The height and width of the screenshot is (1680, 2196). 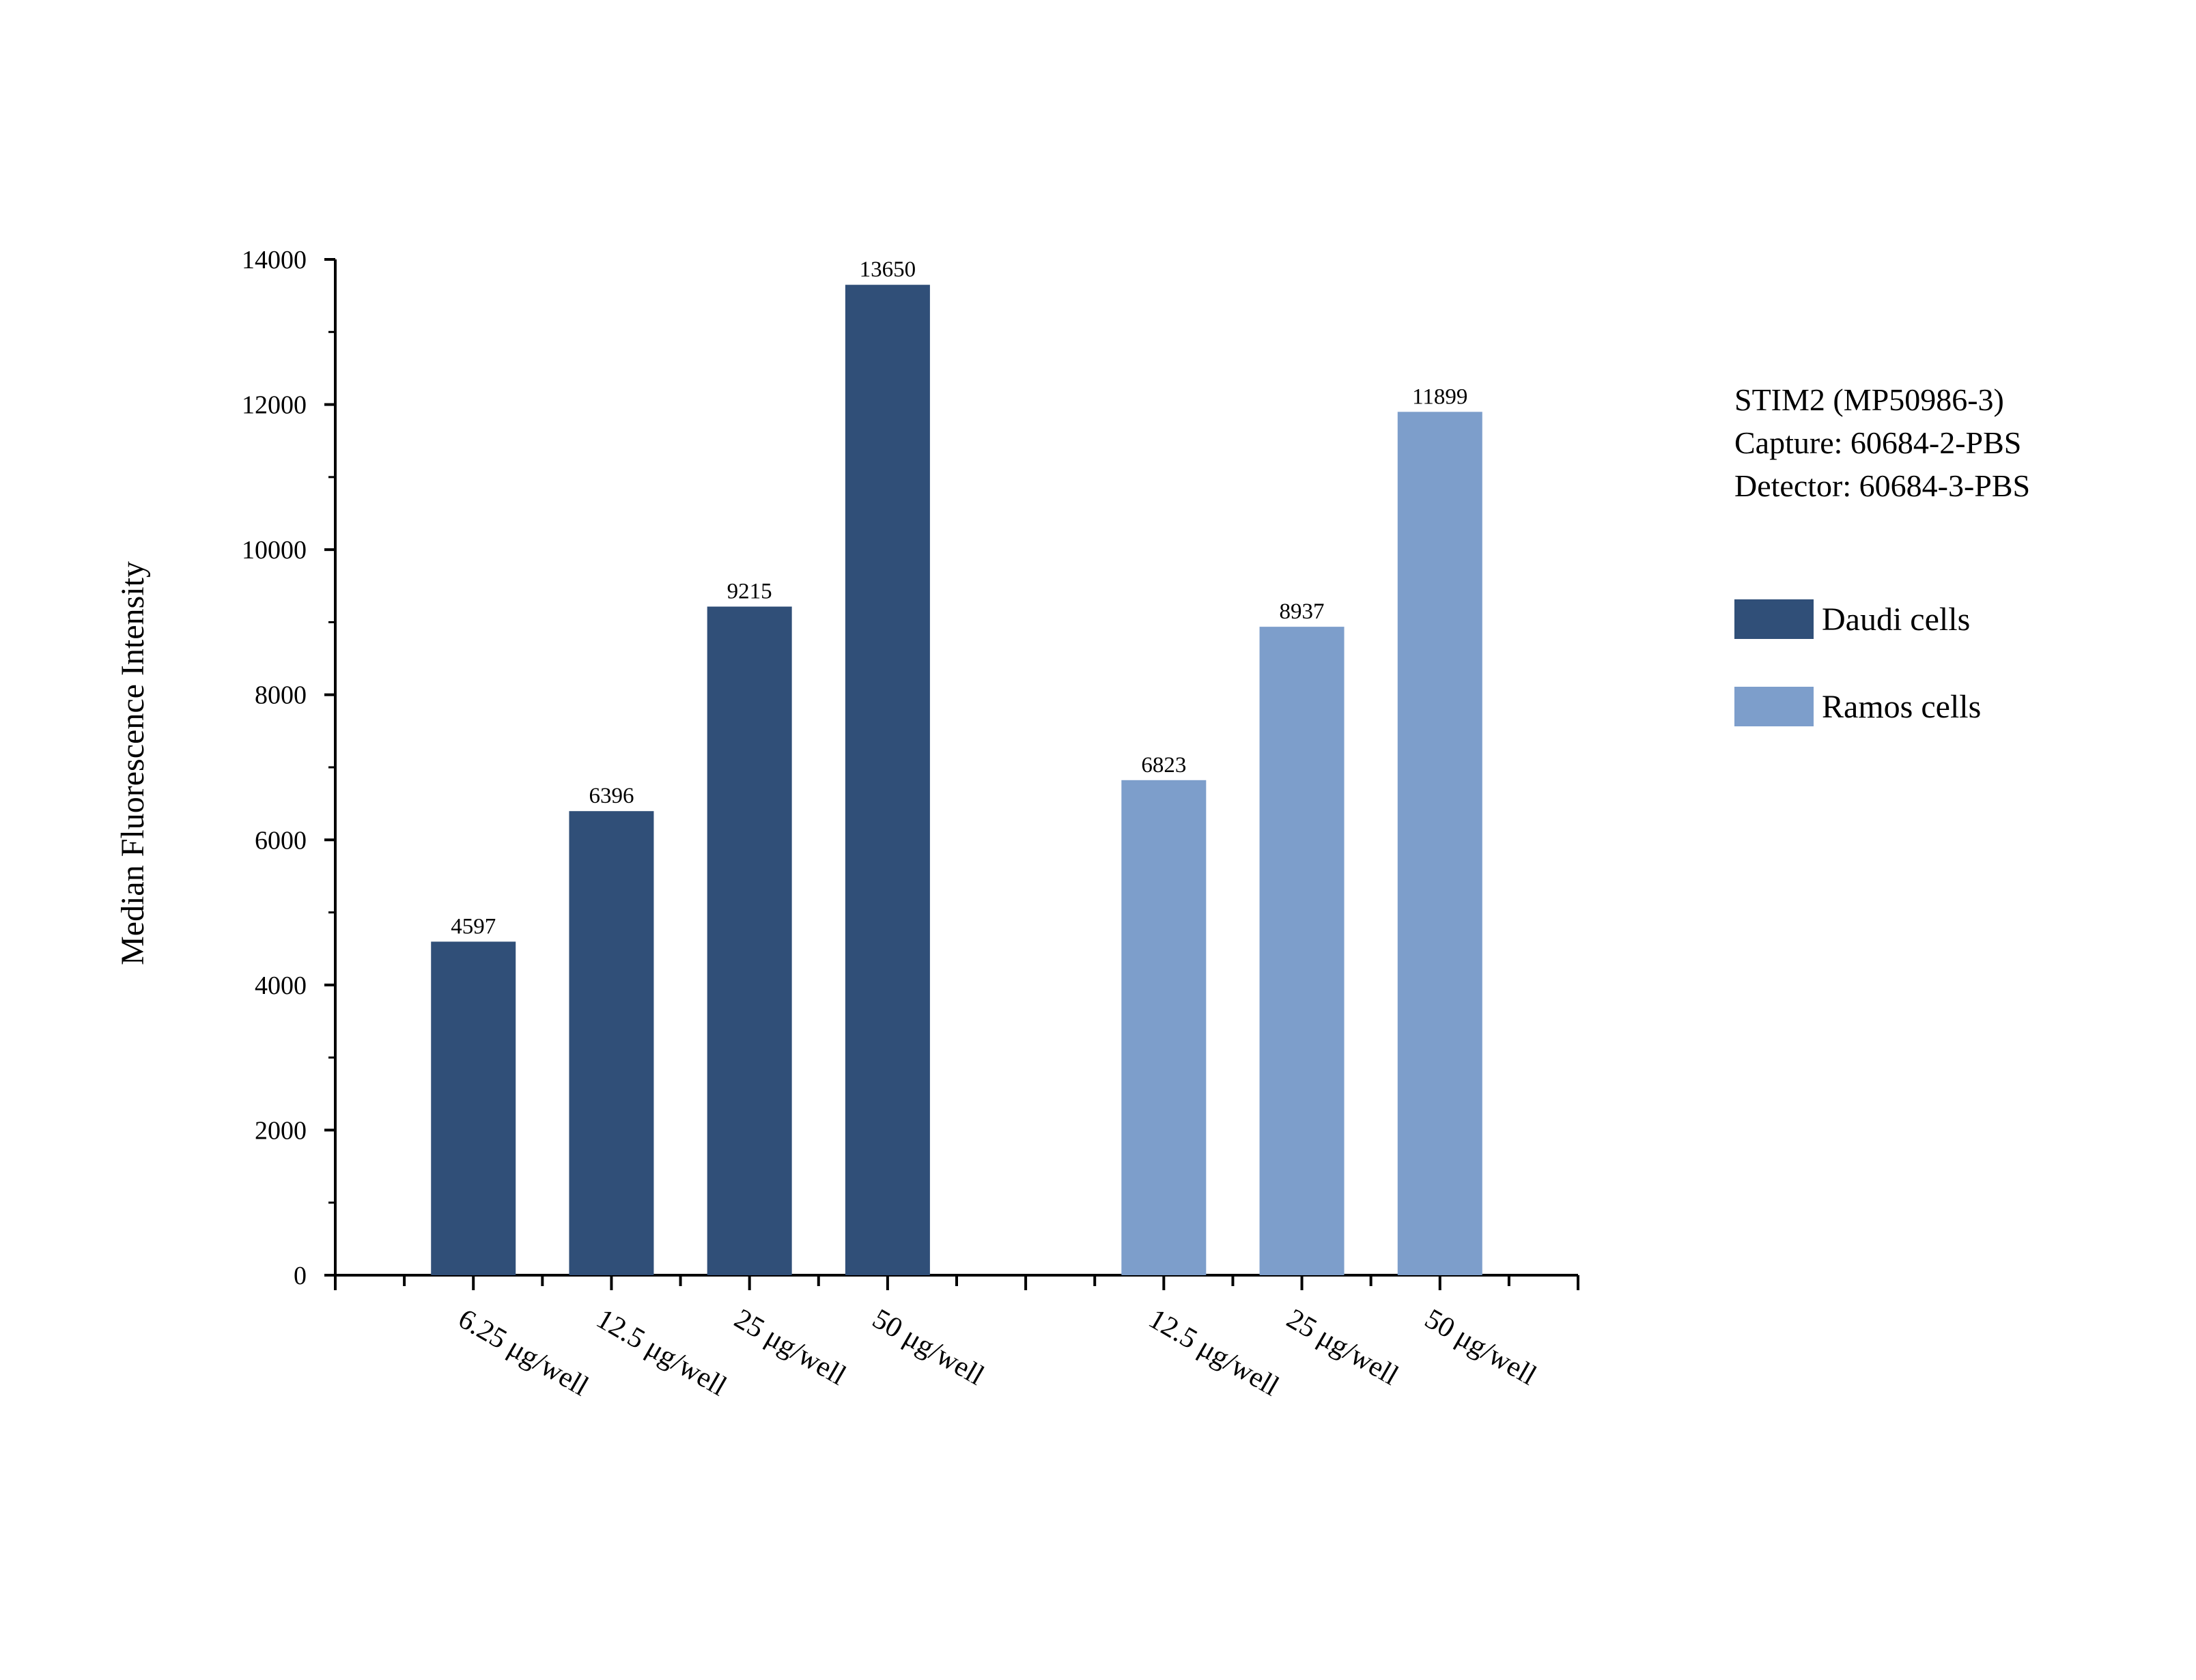 What do you see at coordinates (888, 269) in the screenshot?
I see `data-label: 13650` at bounding box center [888, 269].